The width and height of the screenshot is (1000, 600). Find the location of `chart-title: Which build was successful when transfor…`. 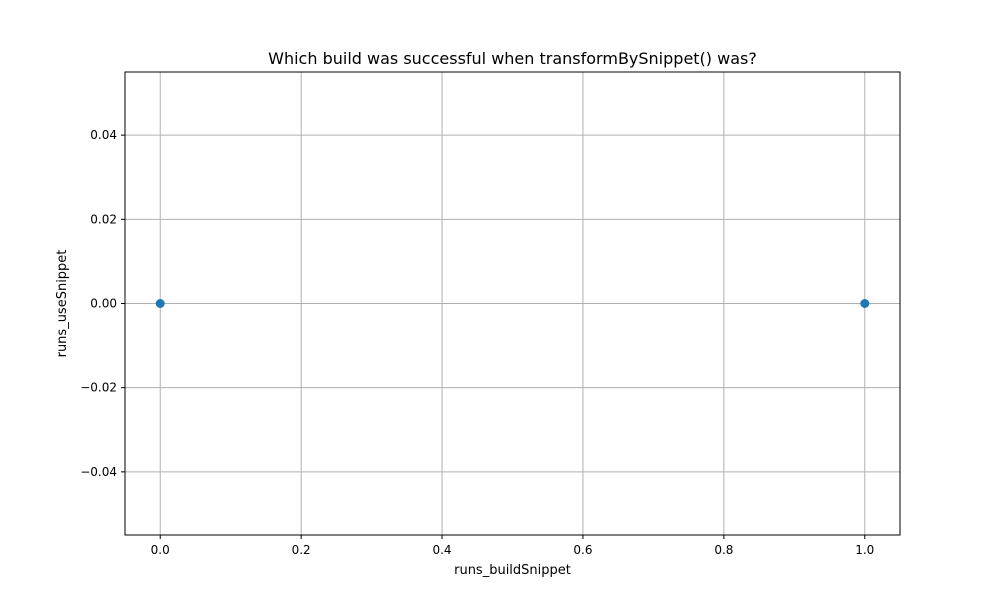

chart-title: Which build was successful when transfor… is located at coordinates (512, 58).